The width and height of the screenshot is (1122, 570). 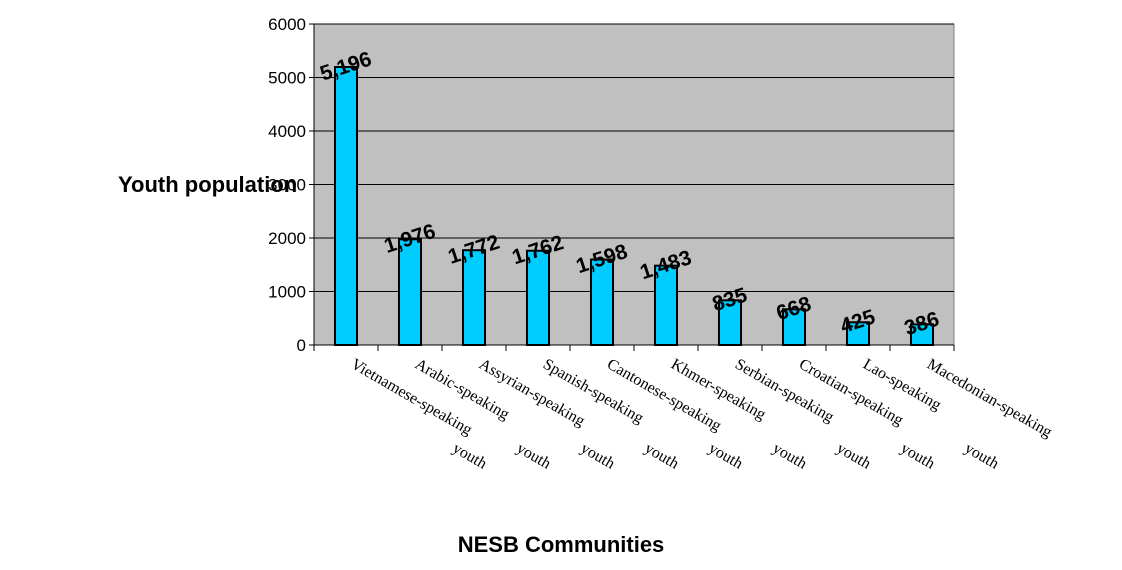 I want to click on y-axis-ticks: 0 1000 2000 3000 4000 5000 6000, so click(x=291, y=185).